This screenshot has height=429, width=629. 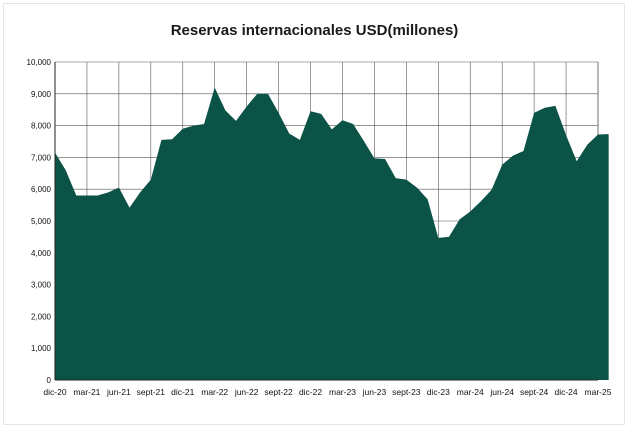 What do you see at coordinates (41, 126) in the screenshot?
I see `y-tick-label: 8,000` at bounding box center [41, 126].